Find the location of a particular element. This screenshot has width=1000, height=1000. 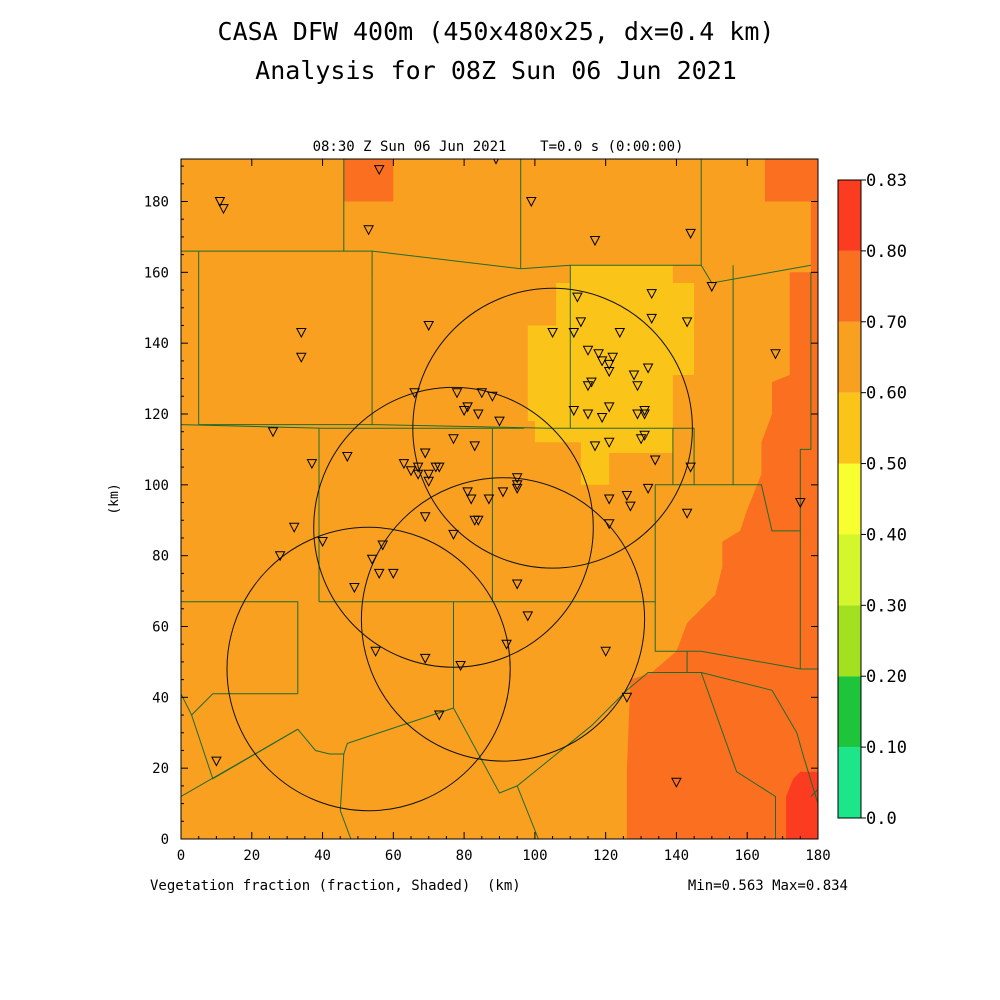

colorbar-label: 0.10 is located at coordinates (886, 748).